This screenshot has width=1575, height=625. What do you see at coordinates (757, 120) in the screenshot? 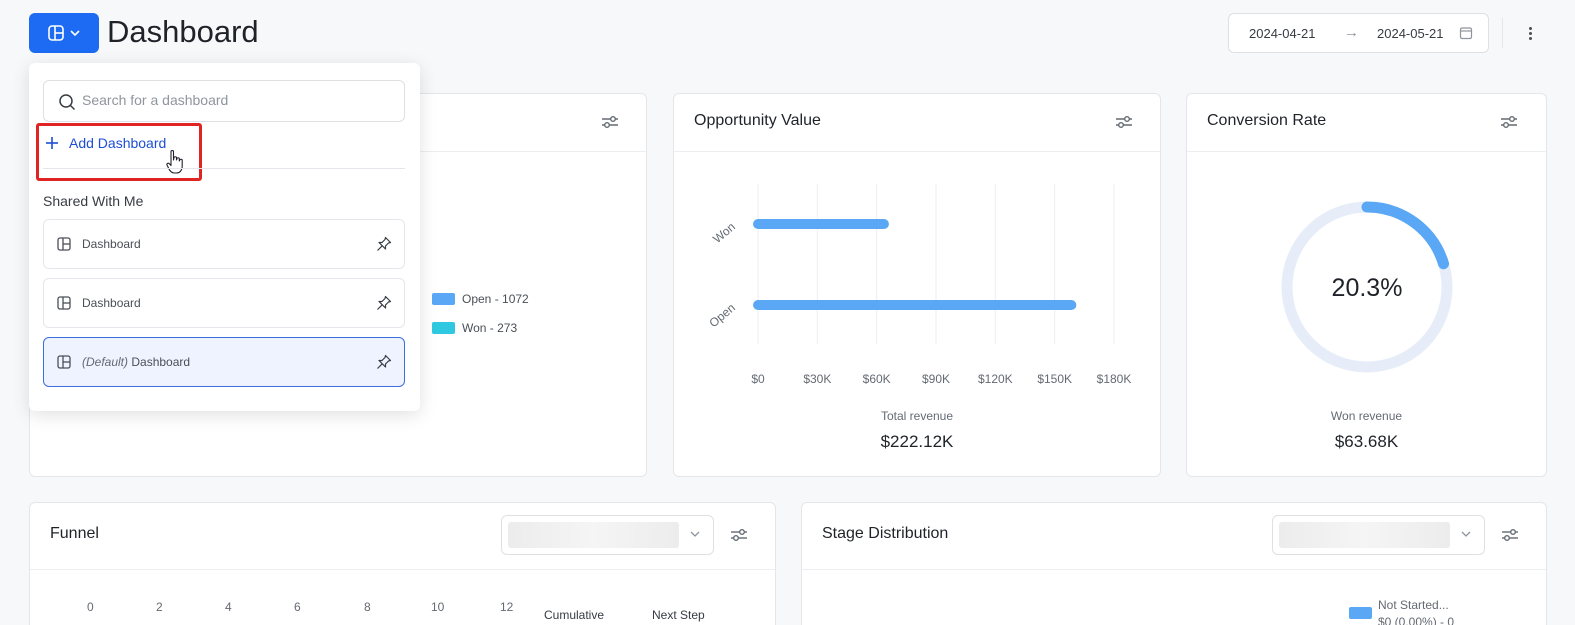
I see `card-title: Opportunity Value` at bounding box center [757, 120].